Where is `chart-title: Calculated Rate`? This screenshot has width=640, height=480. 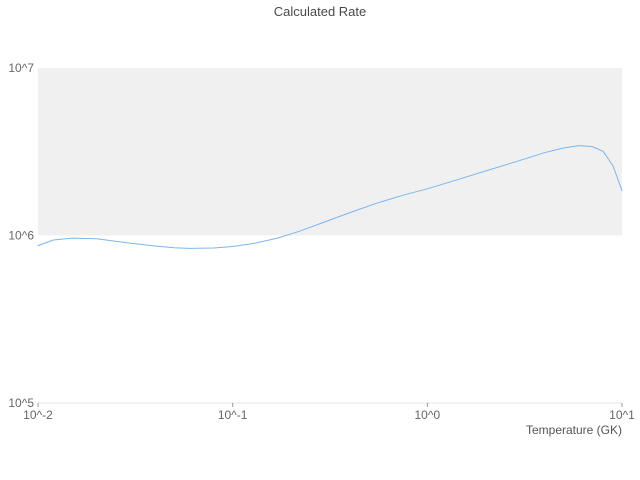
chart-title: Calculated Rate is located at coordinates (320, 11).